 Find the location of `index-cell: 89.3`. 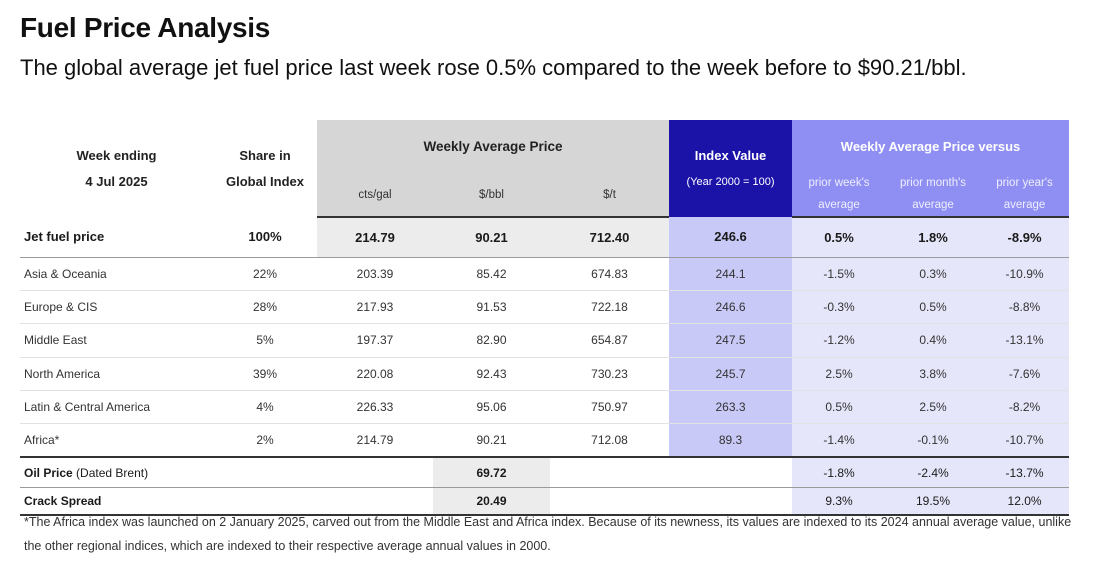

index-cell: 89.3 is located at coordinates (731, 441).